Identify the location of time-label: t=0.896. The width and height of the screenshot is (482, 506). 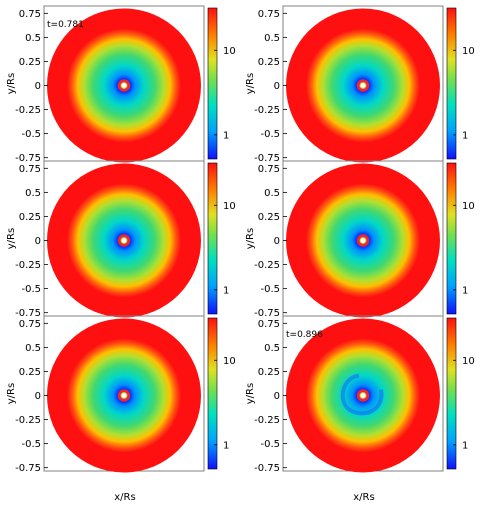
(304, 335).